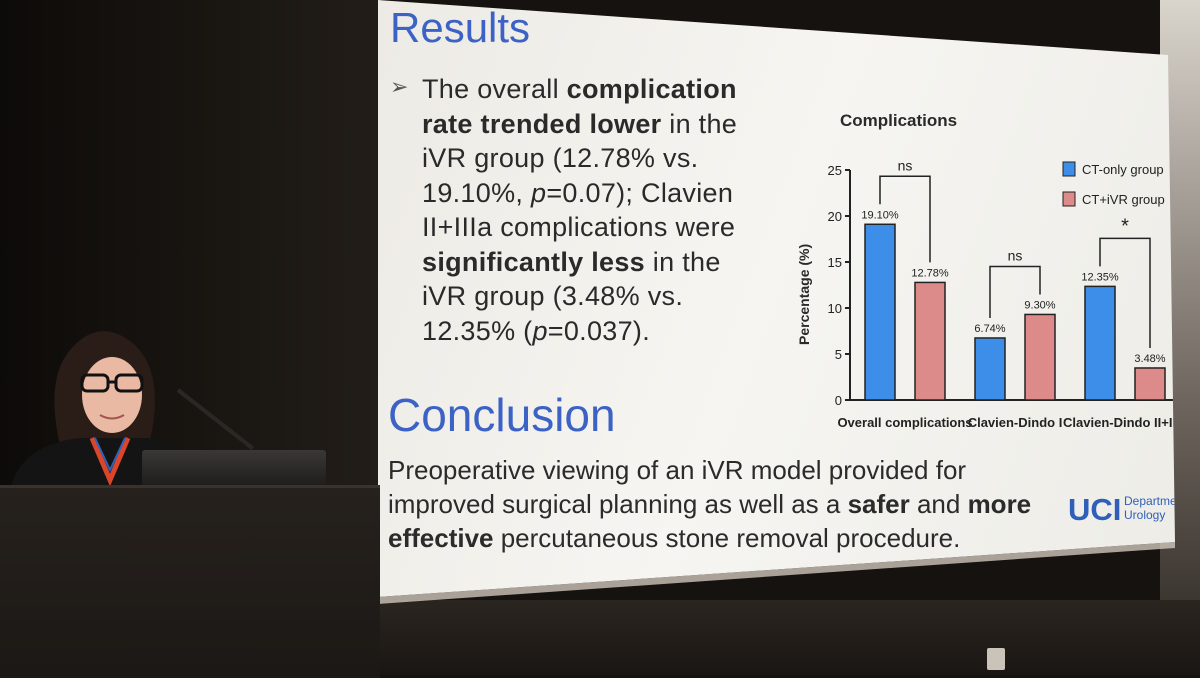 Image resolution: width=1200 pixels, height=678 pixels. What do you see at coordinates (1015, 422) in the screenshot?
I see `x-category-label: Clavien-Dindo I` at bounding box center [1015, 422].